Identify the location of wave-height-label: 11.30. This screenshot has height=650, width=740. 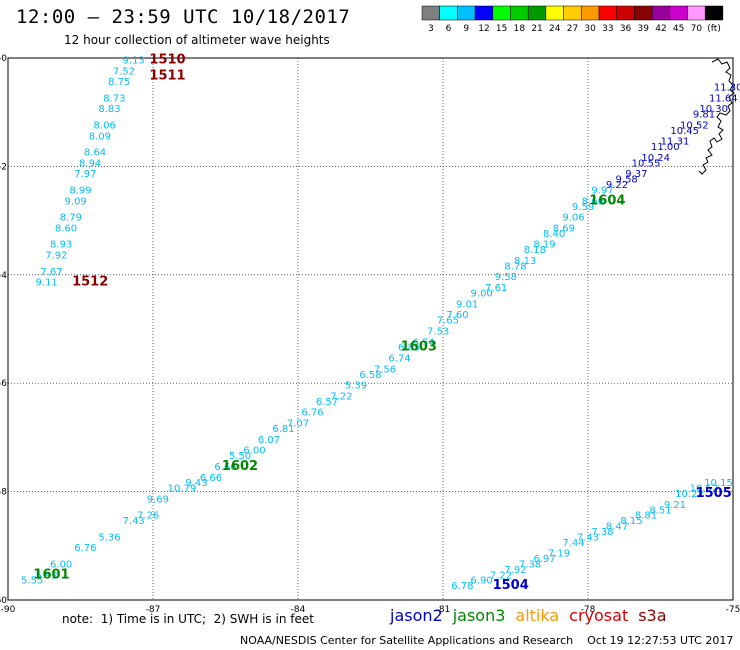
(727, 88).